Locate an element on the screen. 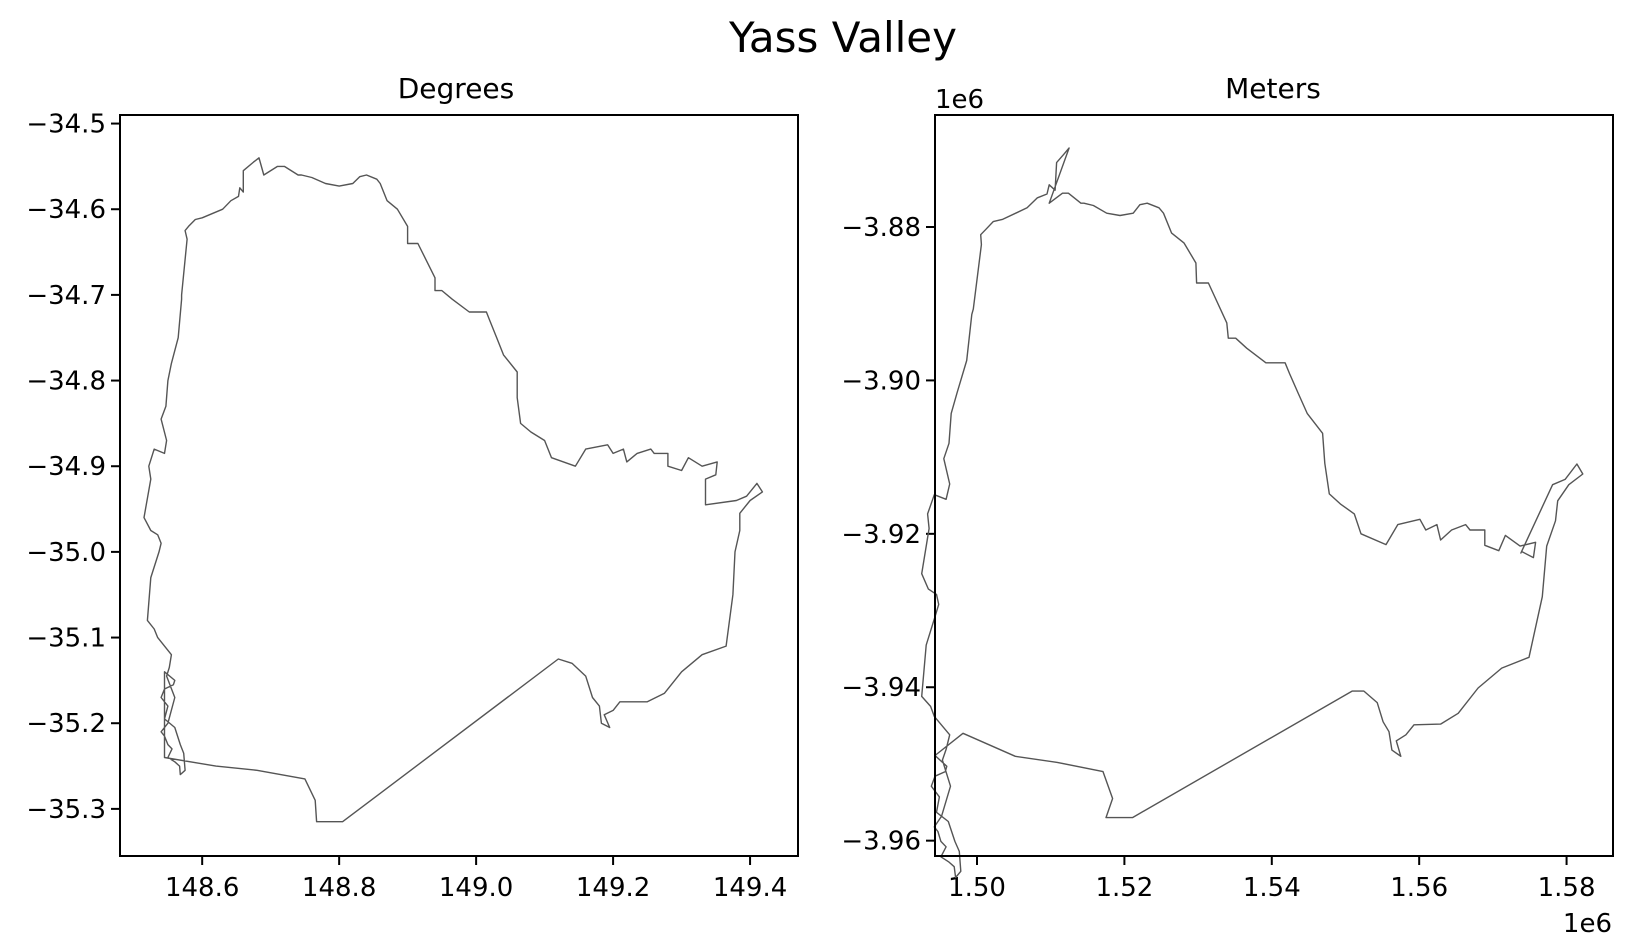 The height and width of the screenshot is (952, 1626). y-tick-label-degrees: −35.1 is located at coordinates (66, 639).